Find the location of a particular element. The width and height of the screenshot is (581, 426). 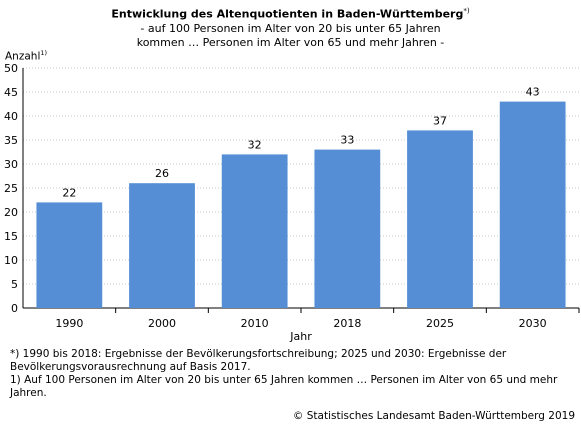

data-label: 26 is located at coordinates (162, 173).